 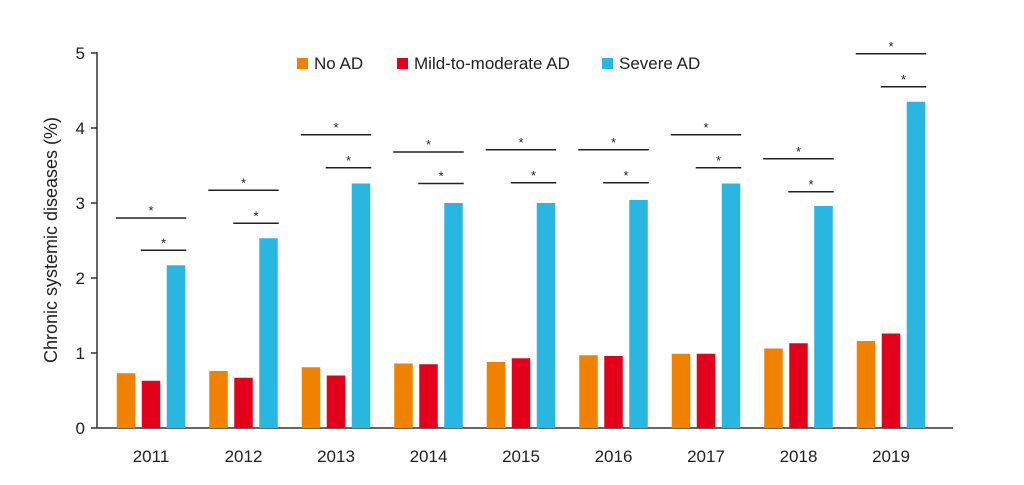 I want to click on y-tick-label: 1, so click(x=80, y=353).